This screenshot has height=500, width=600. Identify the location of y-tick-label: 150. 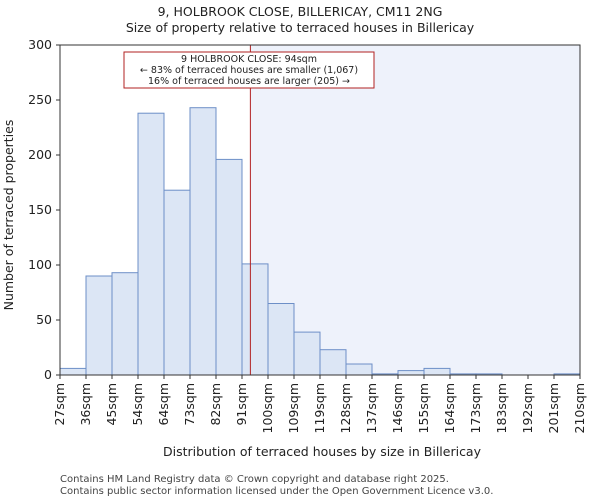
(40, 209).